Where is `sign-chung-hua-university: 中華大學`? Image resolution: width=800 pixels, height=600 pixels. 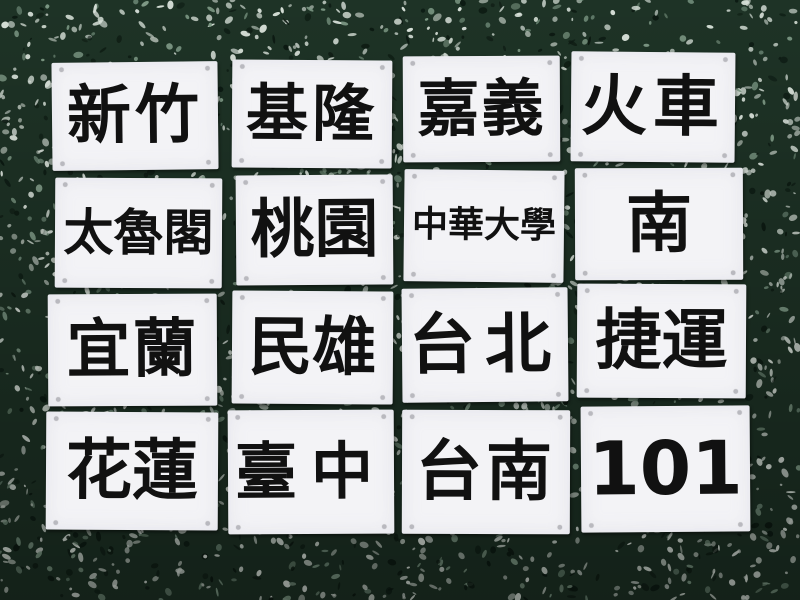 sign-chung-hua-university: 中華大學 is located at coordinates (484, 226).